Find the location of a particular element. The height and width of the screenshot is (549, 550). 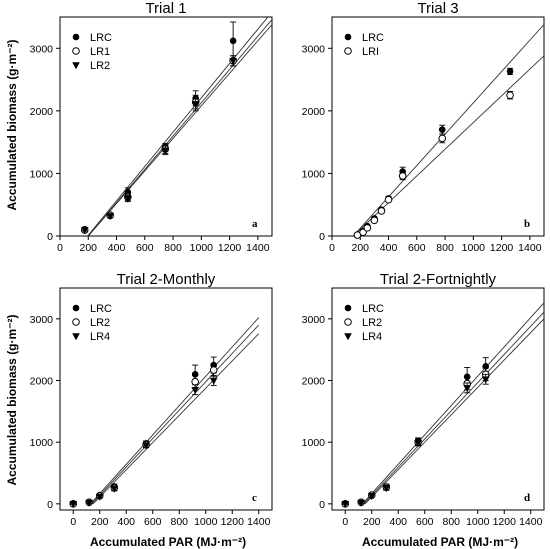

legend: LRC LR2 LR4 is located at coordinates (92, 323).